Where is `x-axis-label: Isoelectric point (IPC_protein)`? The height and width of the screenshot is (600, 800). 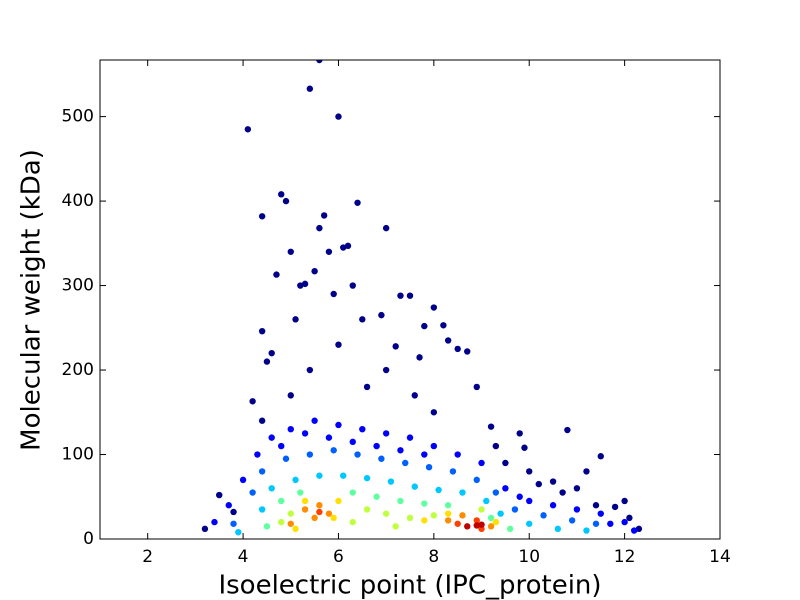
x-axis-label: Isoelectric point (IPC_protein) is located at coordinates (409, 585).